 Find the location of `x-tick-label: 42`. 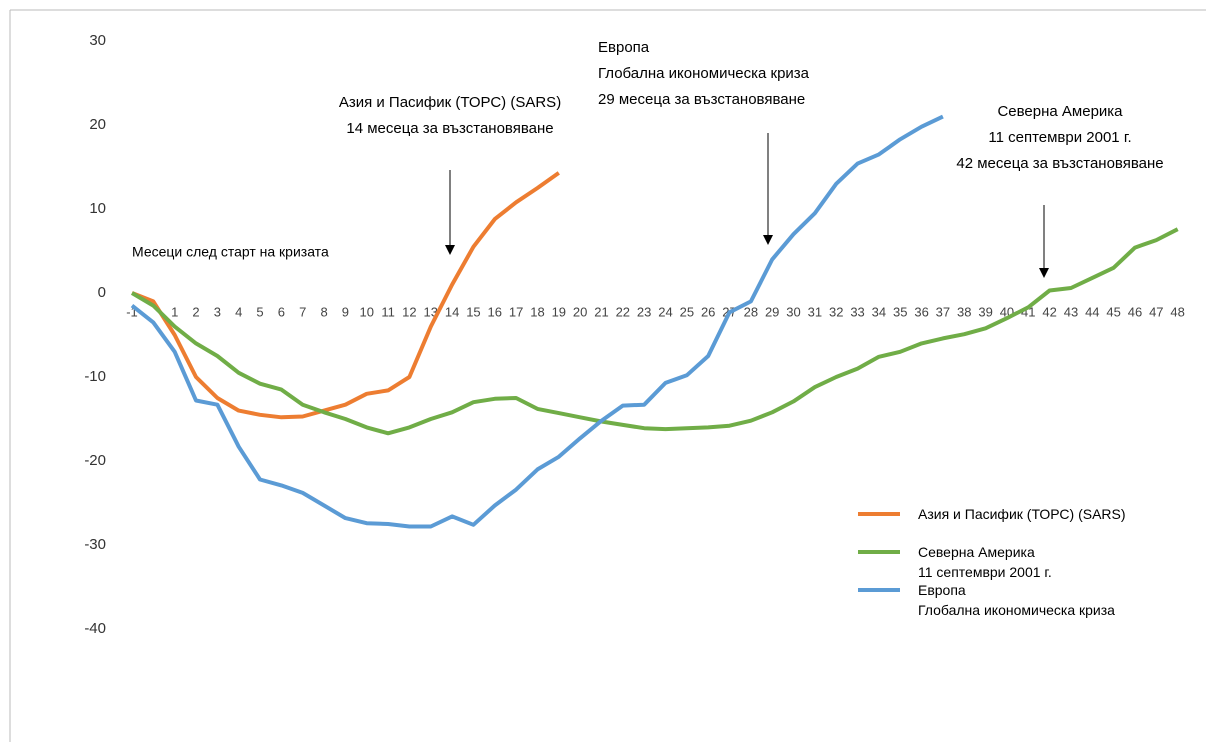

x-tick-label: 42 is located at coordinates (1049, 311).